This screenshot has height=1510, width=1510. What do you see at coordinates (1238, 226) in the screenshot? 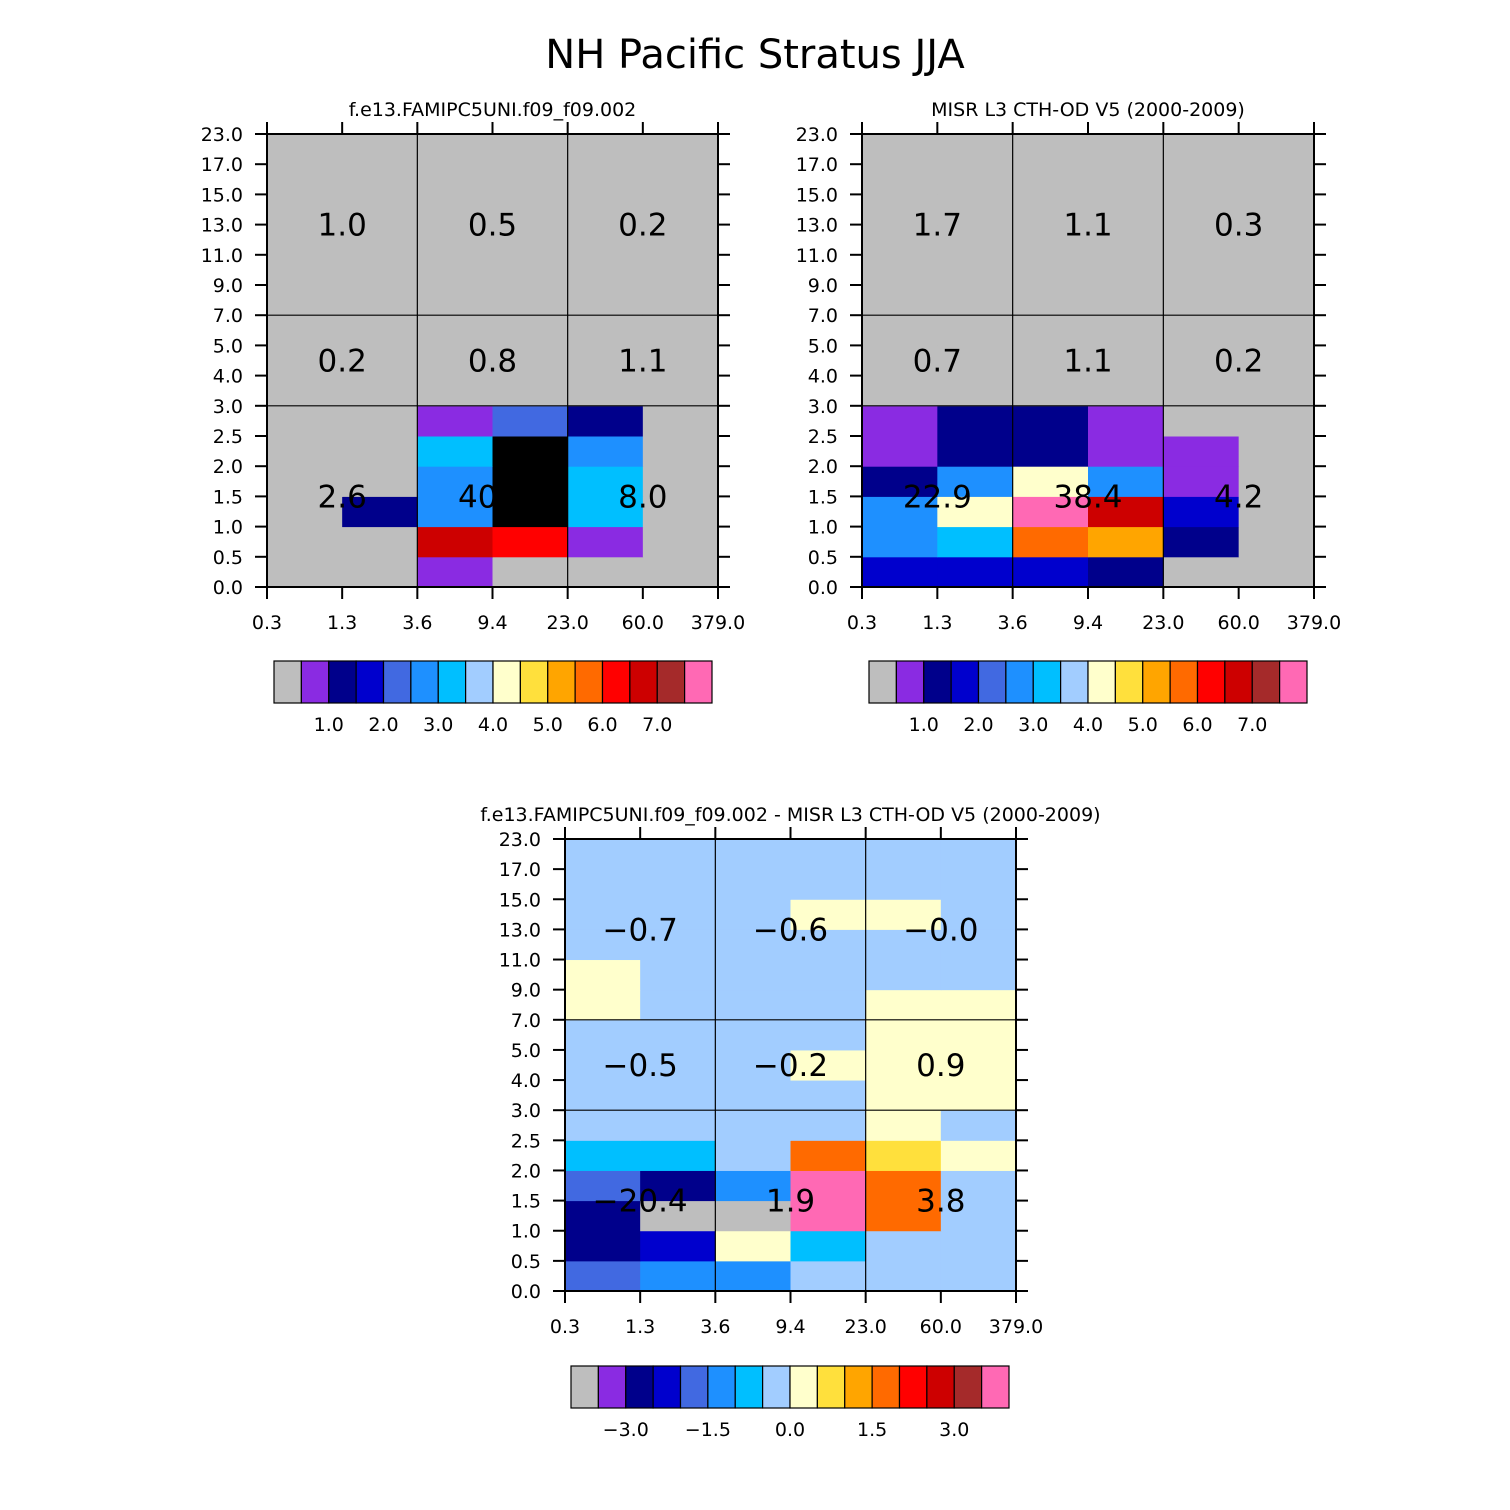
I see `box-total-label: 0.3` at bounding box center [1238, 226].